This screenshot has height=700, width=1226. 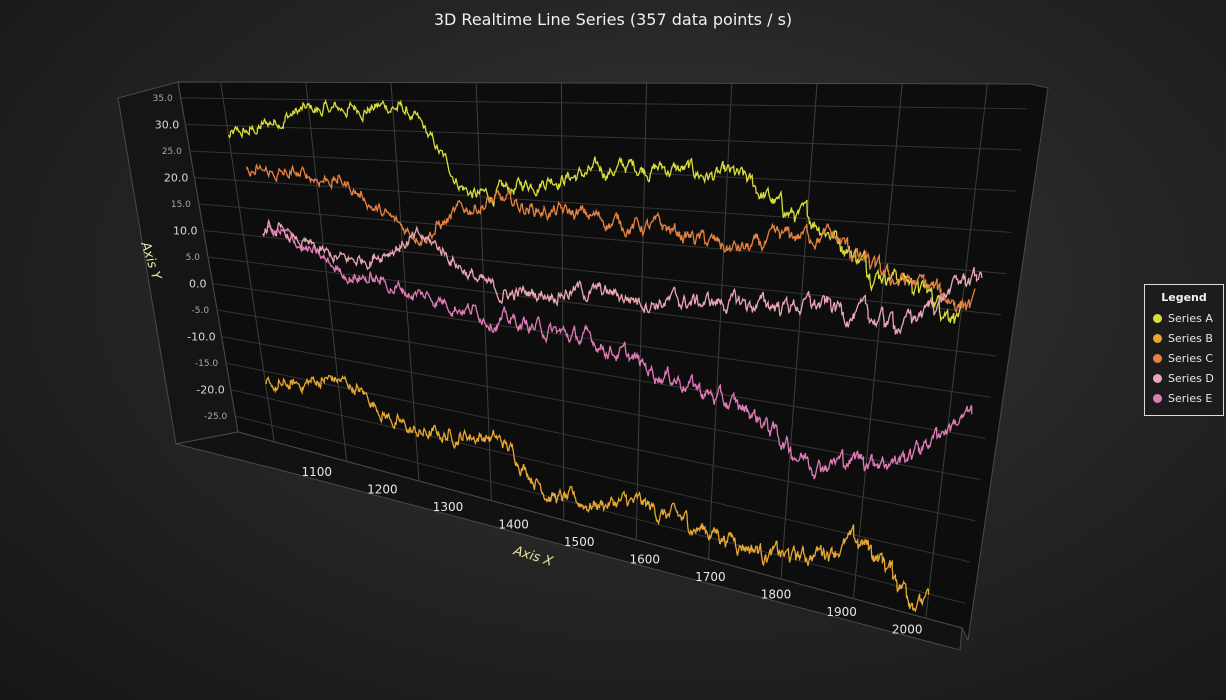 What do you see at coordinates (172, 152) in the screenshot?
I see `y-tick-label-minor: 25.0` at bounding box center [172, 152].